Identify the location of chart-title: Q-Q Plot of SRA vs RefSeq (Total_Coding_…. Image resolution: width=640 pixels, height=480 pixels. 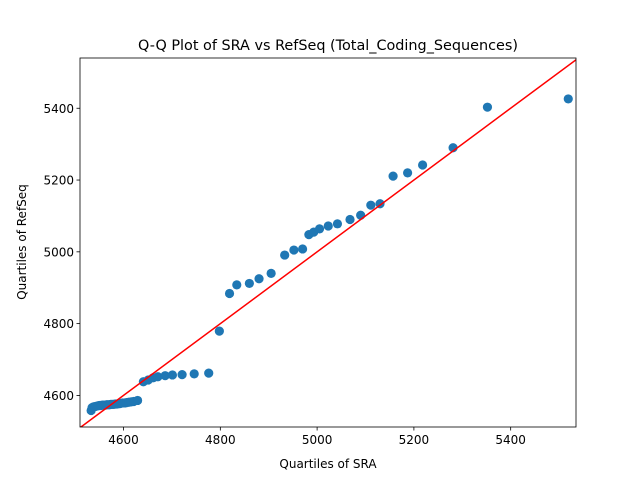
(328, 46).